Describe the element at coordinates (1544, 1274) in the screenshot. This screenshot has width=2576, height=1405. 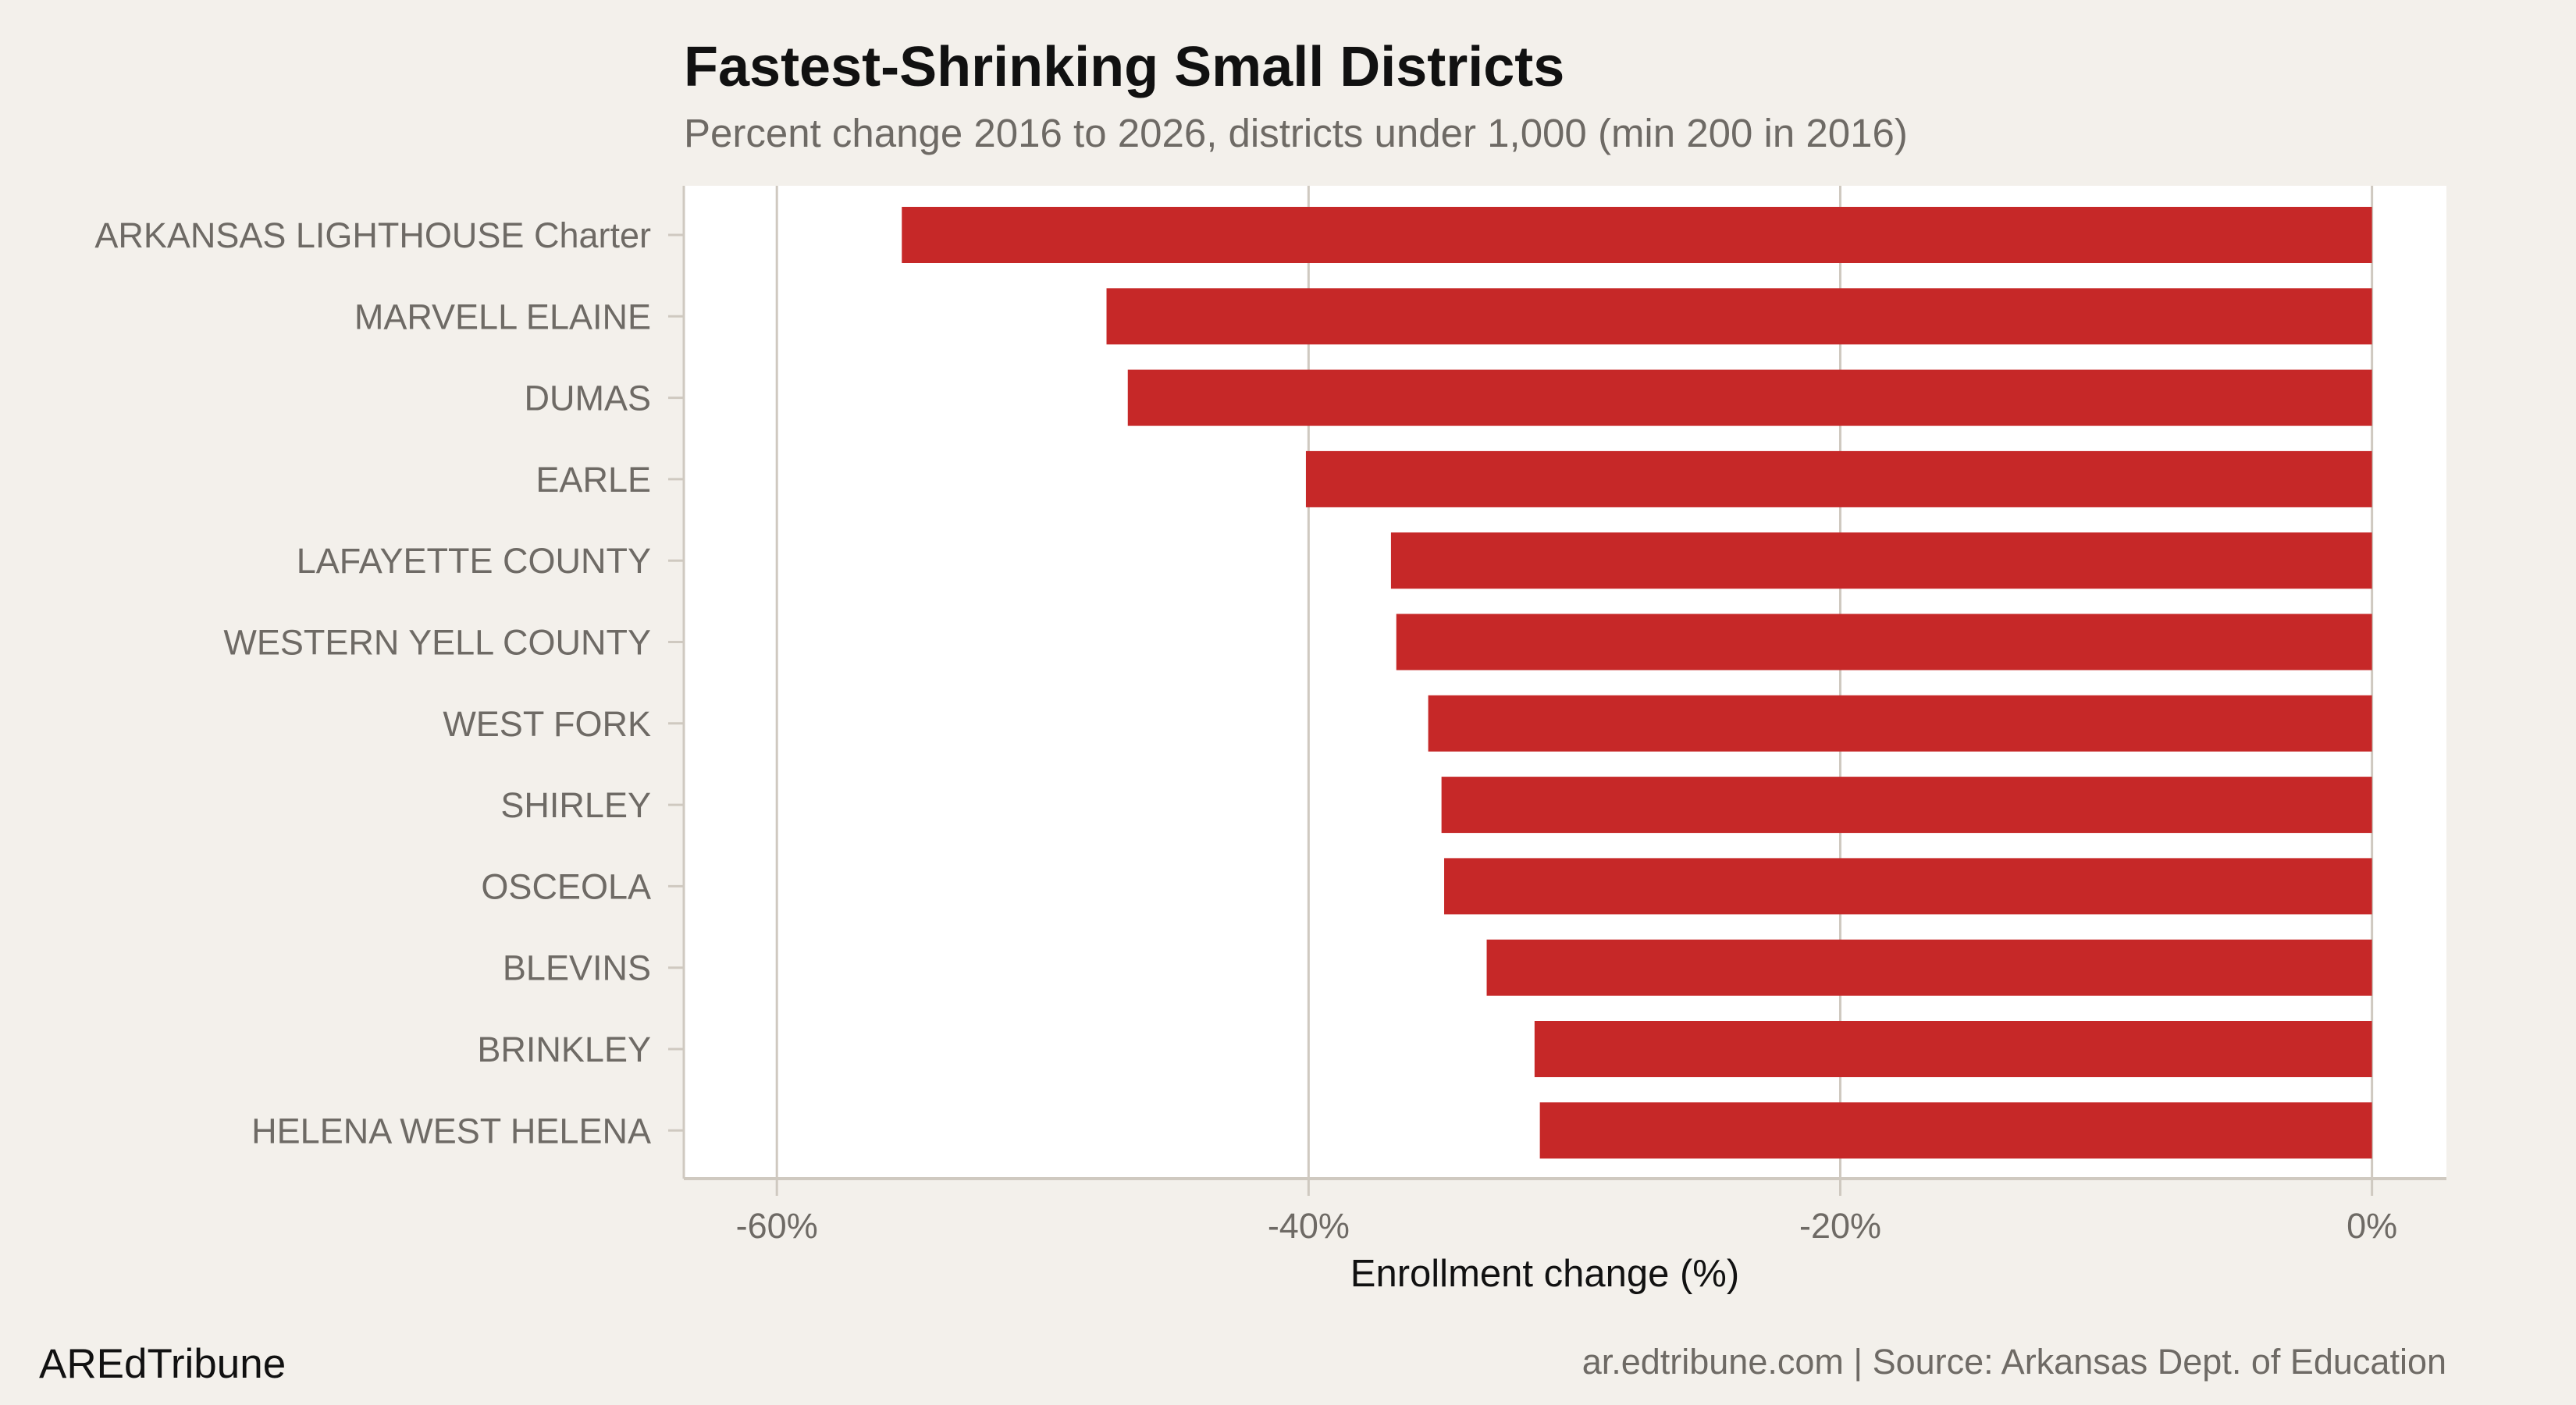
I see `x-axis-label: Enrollment change (%)` at that location.